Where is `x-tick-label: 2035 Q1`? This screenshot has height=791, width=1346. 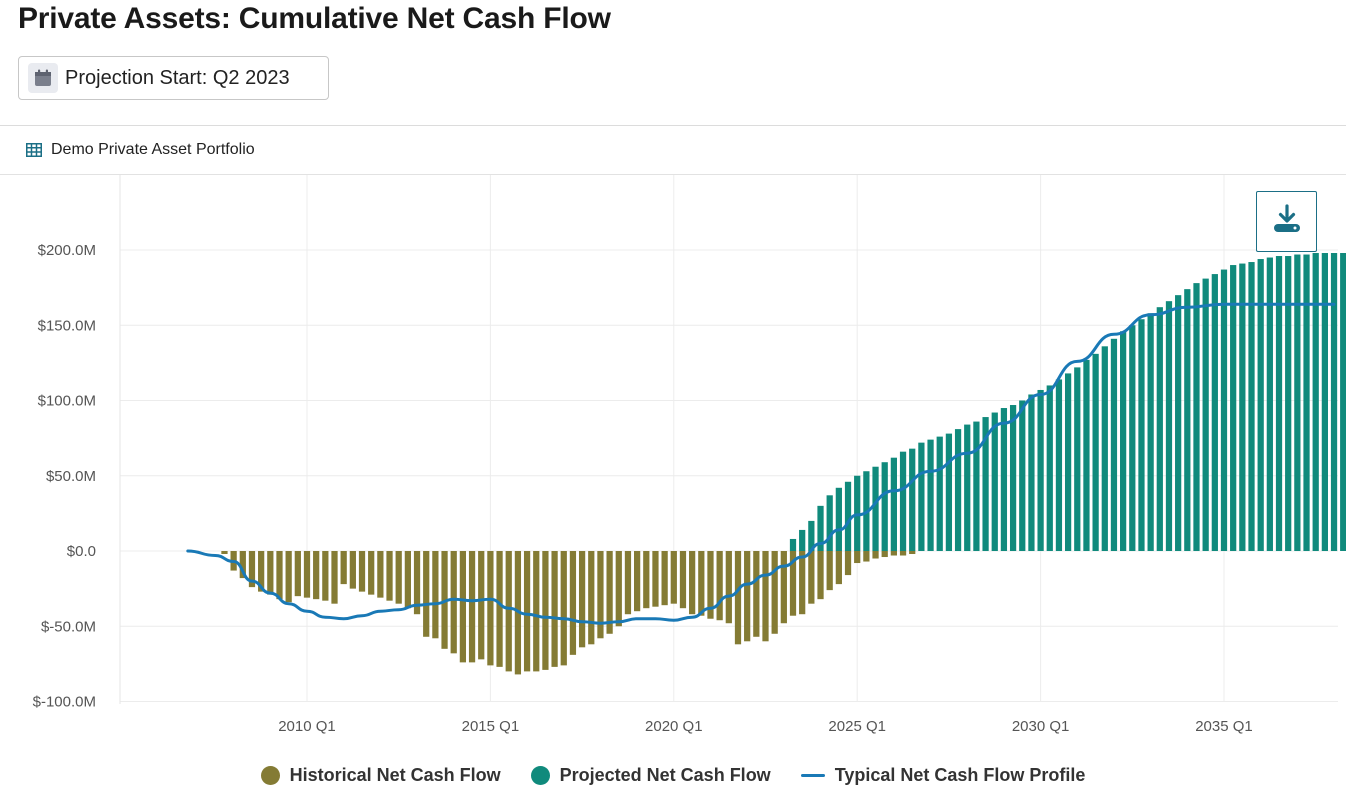
x-tick-label: 2035 Q1 is located at coordinates (1224, 726).